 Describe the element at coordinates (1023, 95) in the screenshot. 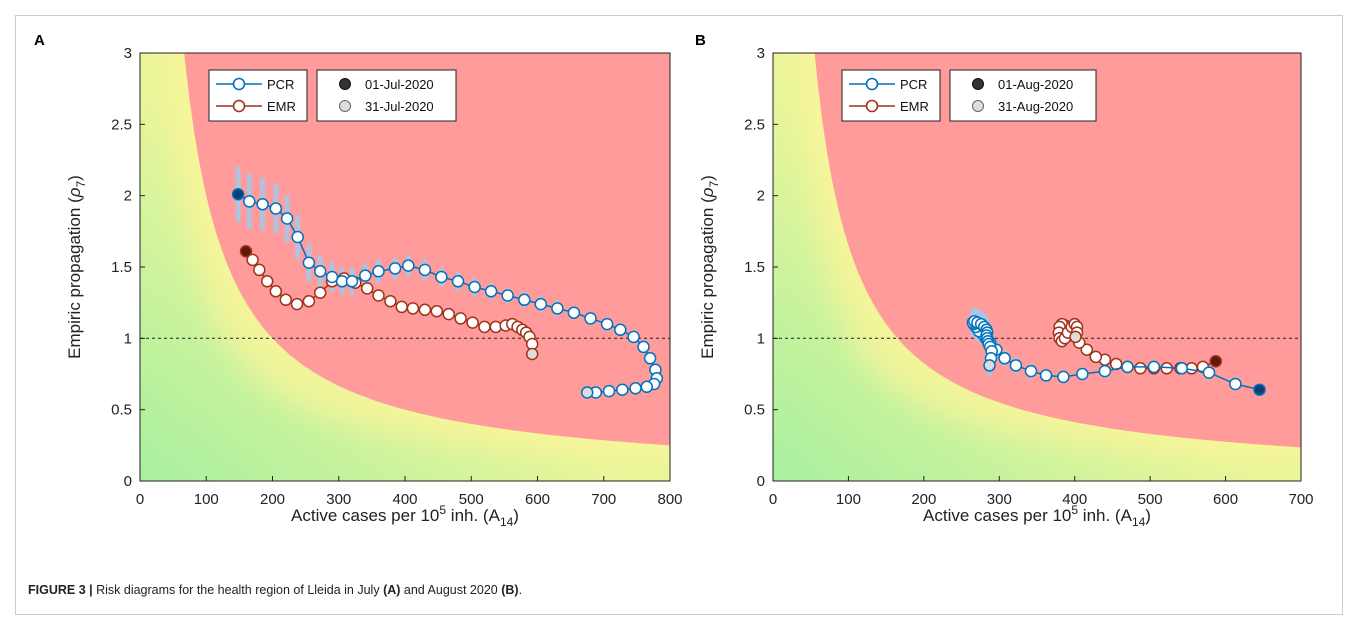

I see `date-legend: 01-Aug-2020 31-Aug-2020` at that location.